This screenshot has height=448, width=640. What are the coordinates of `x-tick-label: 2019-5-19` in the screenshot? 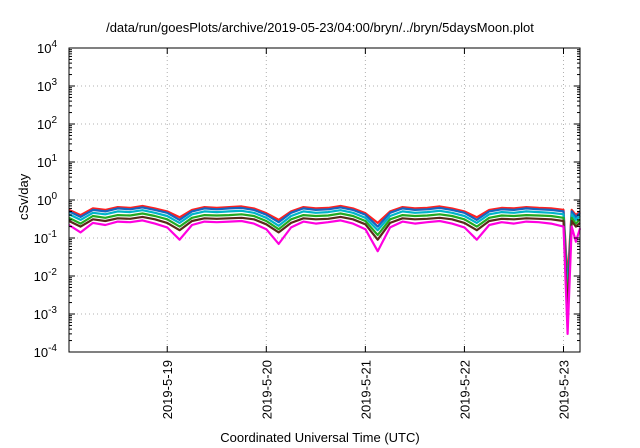 It's located at (167, 389).